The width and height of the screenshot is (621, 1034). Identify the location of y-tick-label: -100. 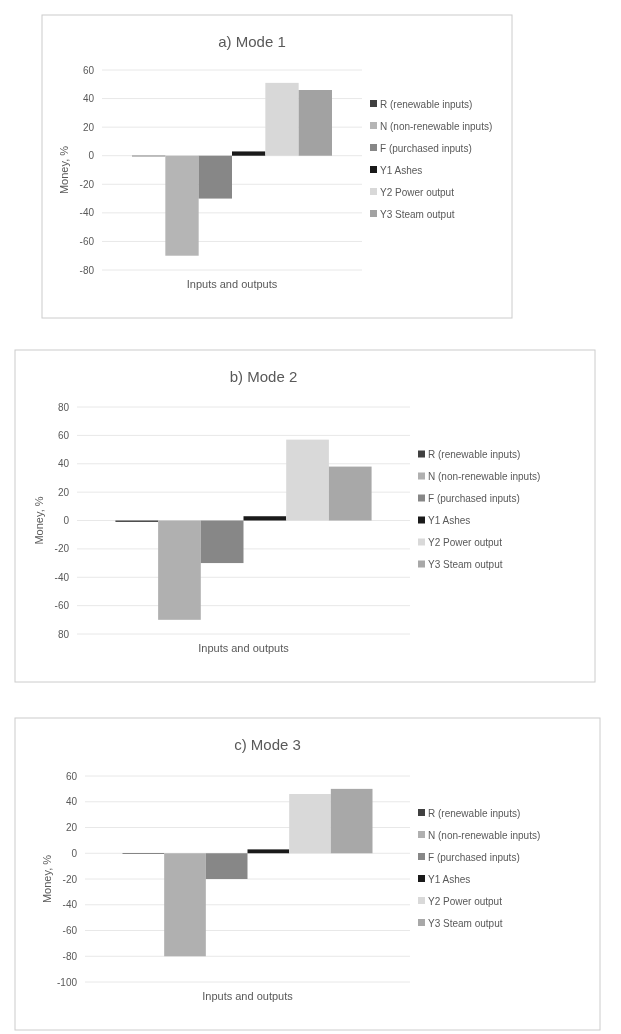
(67, 982).